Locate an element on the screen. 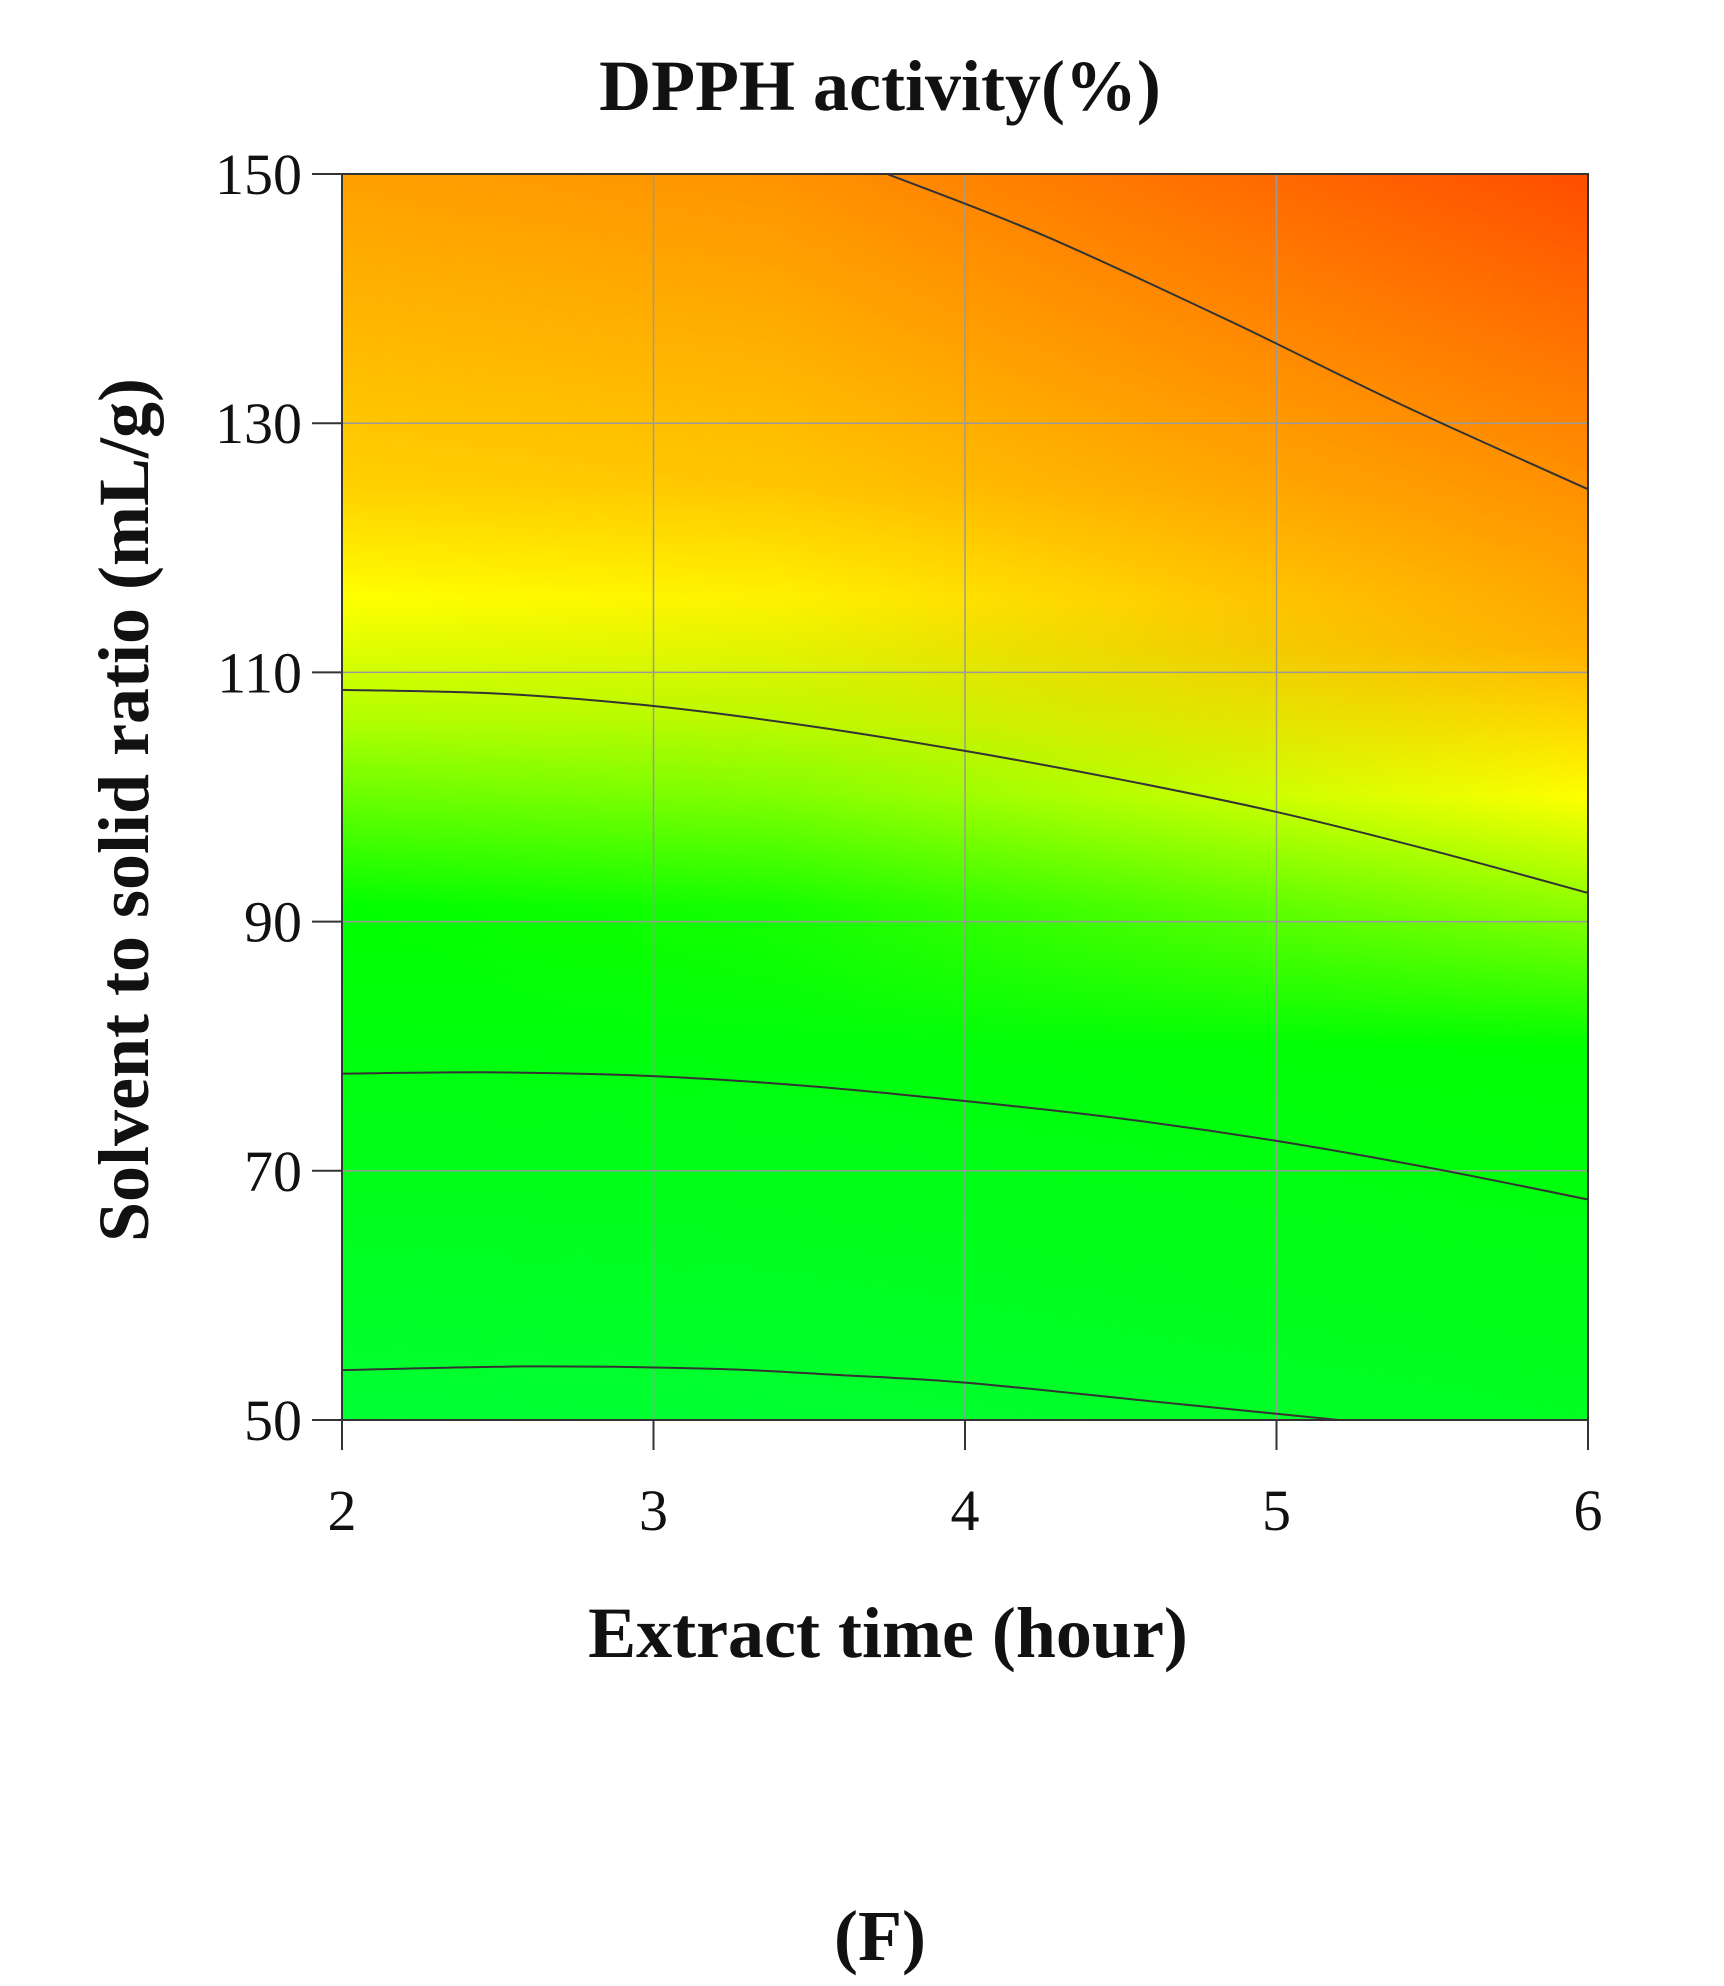 This screenshot has width=1724, height=1986. x-axis: 2 3 4 5 6 is located at coordinates (965, 1481).